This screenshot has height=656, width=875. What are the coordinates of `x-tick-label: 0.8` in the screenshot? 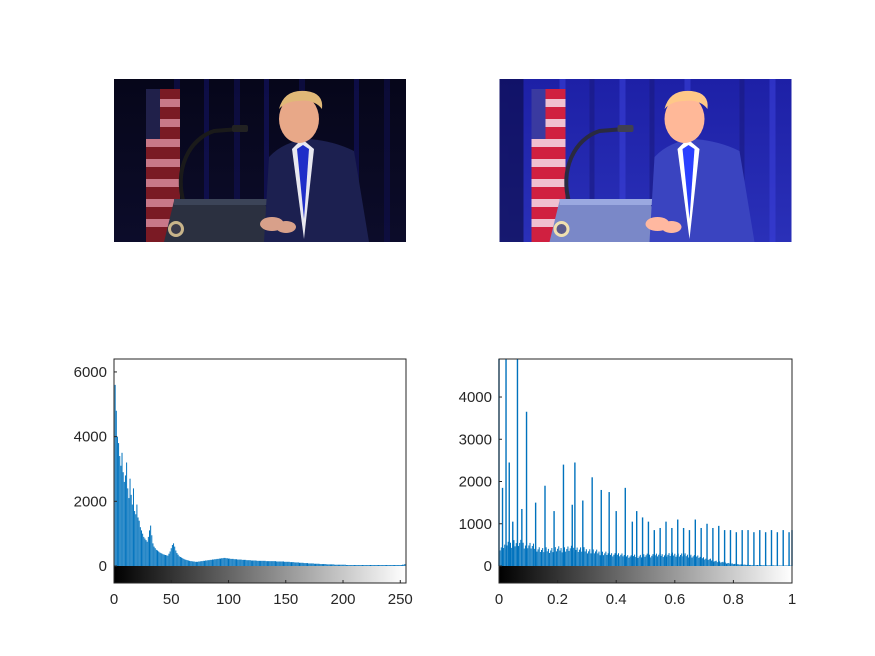 It's located at (733, 599).